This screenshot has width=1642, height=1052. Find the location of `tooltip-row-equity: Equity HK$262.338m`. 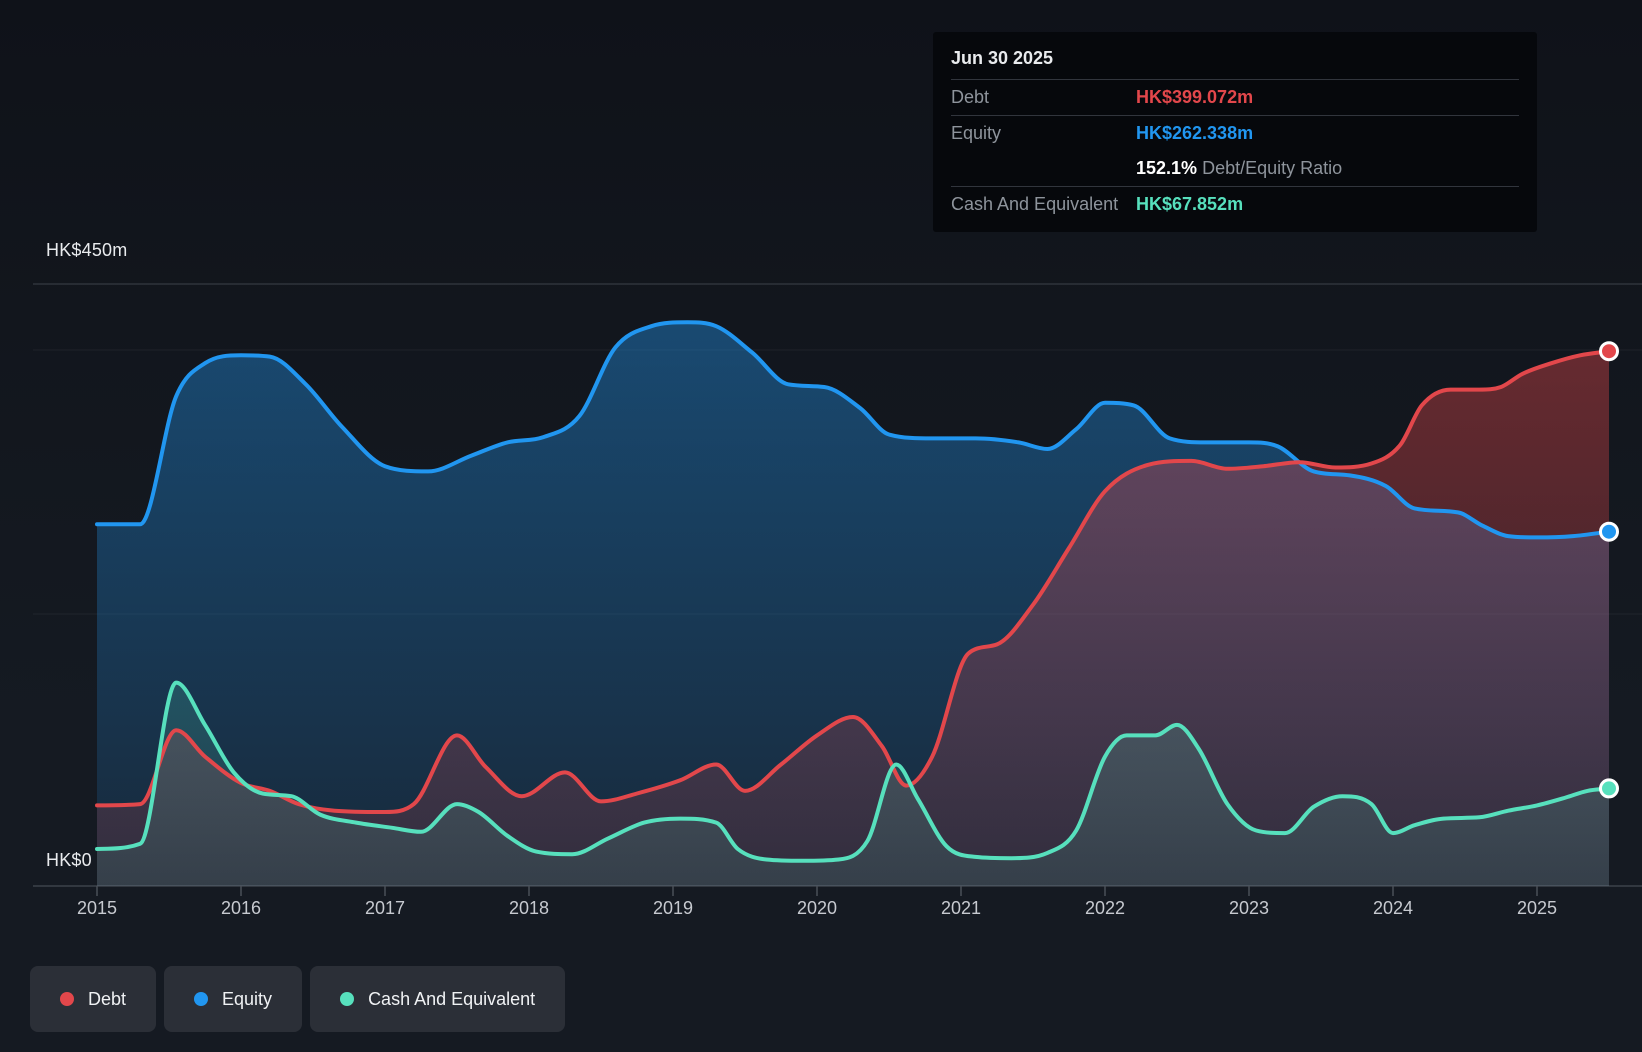

tooltip-row-equity: Equity HK$262.338m is located at coordinates (1235, 133).